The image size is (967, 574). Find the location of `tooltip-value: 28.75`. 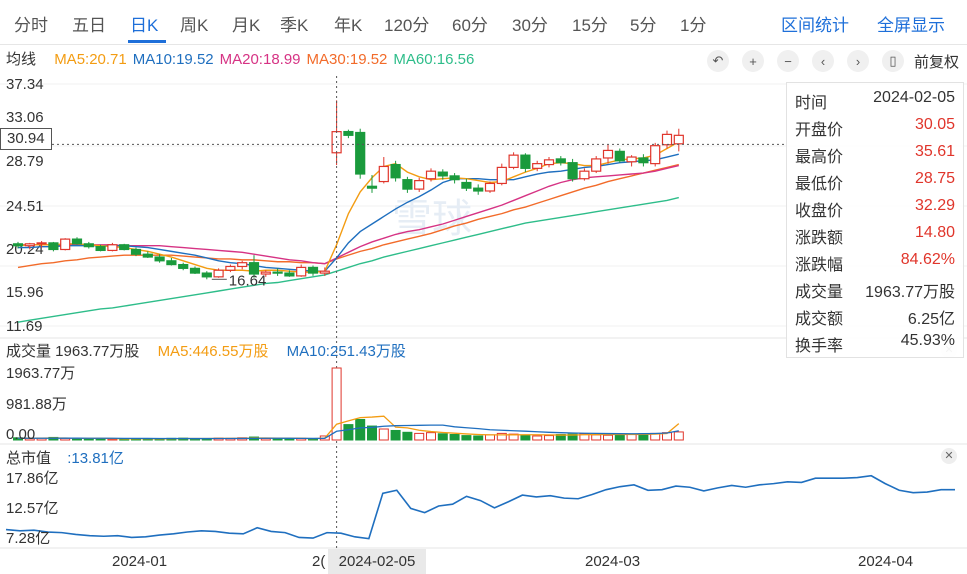

tooltip-value: 28.75 is located at coordinates (934, 178).